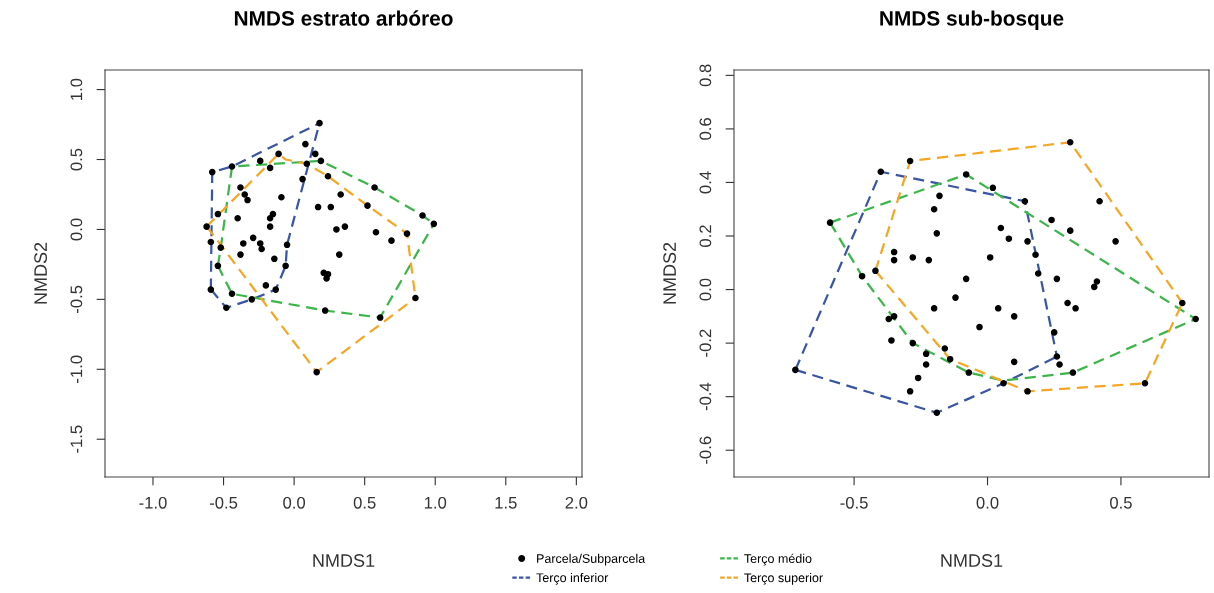 This screenshot has width=1214, height=593. Describe the element at coordinates (76, 369) in the screenshot. I see `y-tick-label: -1.0` at that location.